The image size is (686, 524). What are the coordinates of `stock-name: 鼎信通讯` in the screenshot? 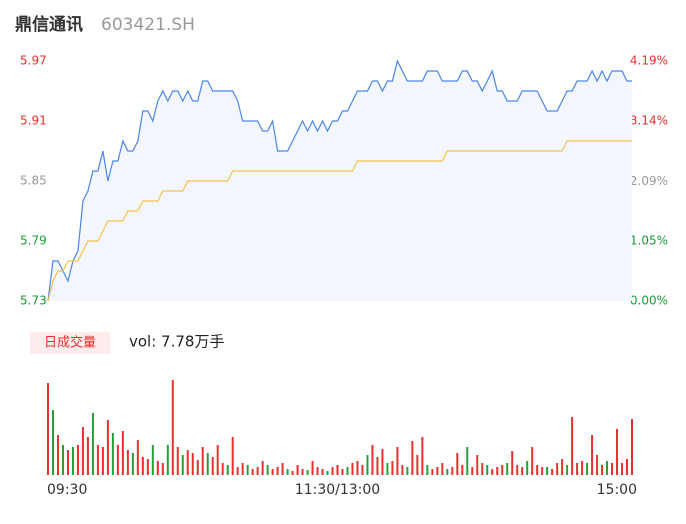 It's located at (49, 24).